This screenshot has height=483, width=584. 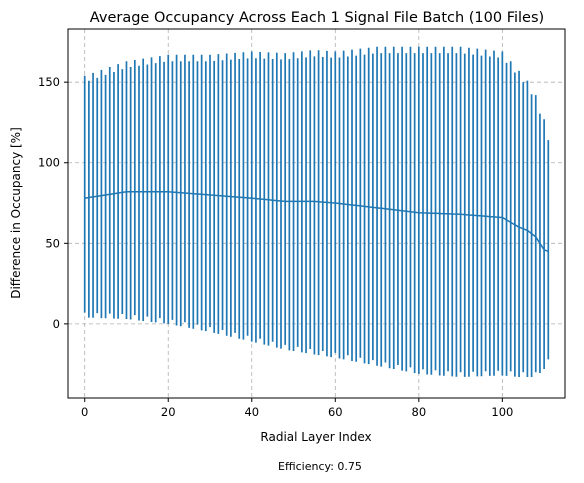 I want to click on x-tick-label: 0, so click(x=84, y=412).